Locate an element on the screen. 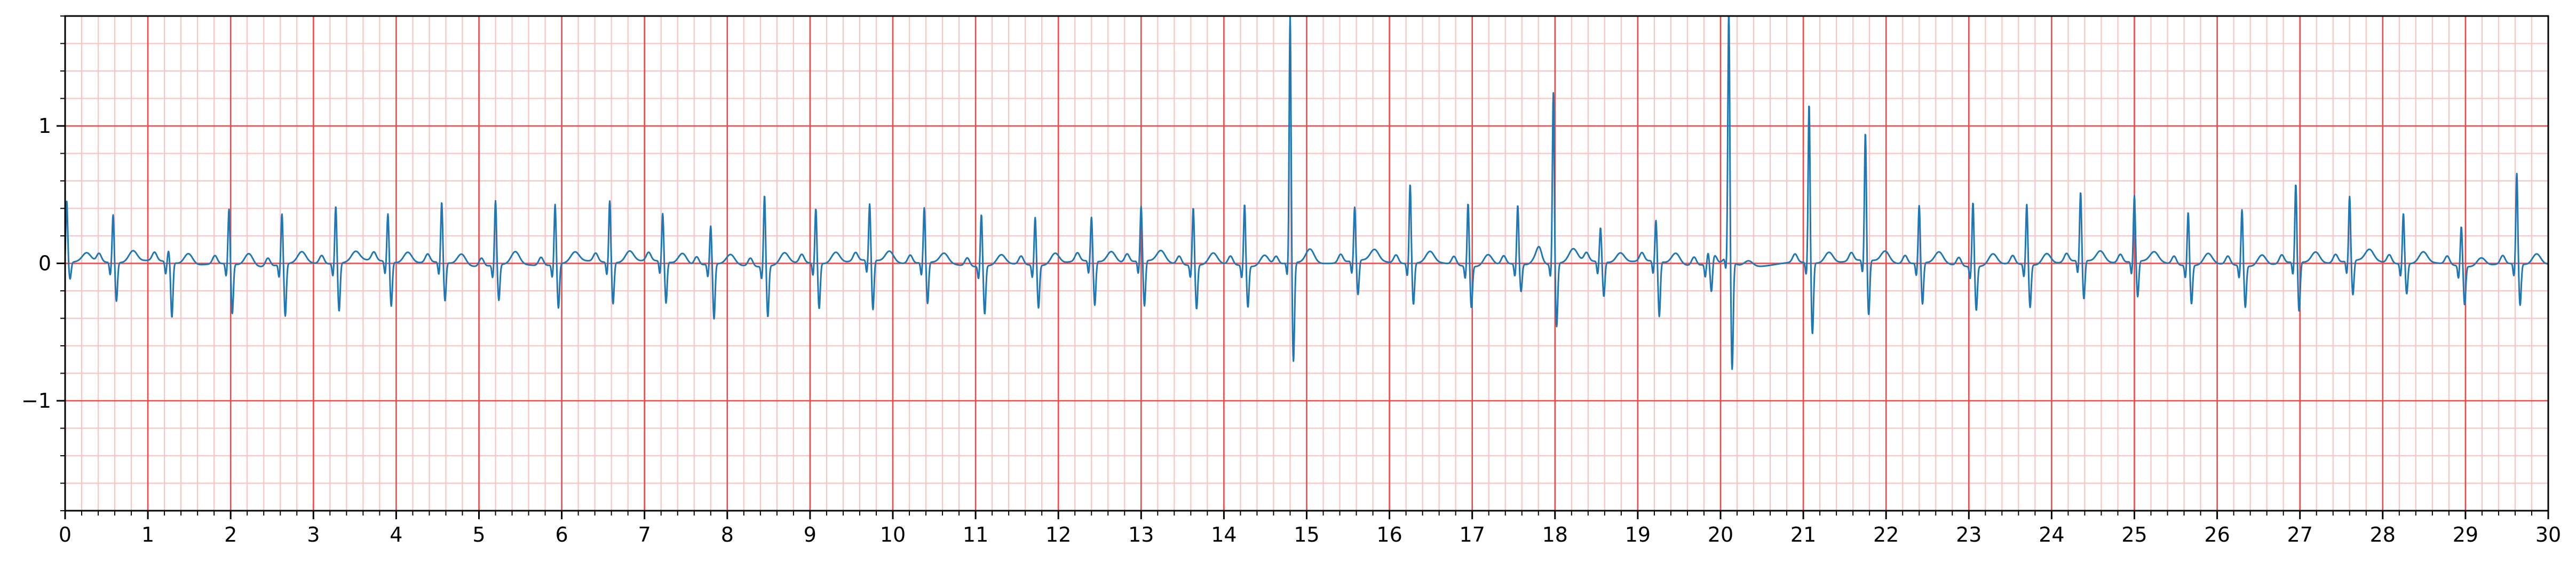  x-tick-label: 30 is located at coordinates (2548, 534).